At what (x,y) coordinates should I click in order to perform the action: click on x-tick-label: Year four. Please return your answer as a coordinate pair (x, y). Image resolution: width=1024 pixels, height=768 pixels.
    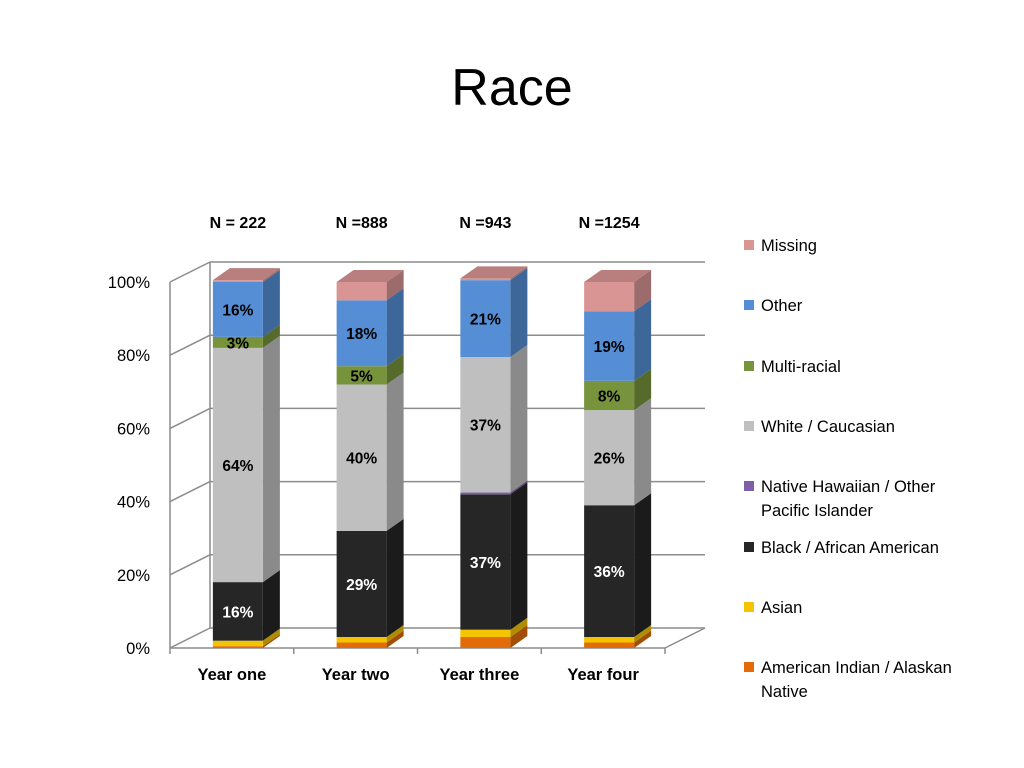
    Looking at the image, I should click on (603, 675).